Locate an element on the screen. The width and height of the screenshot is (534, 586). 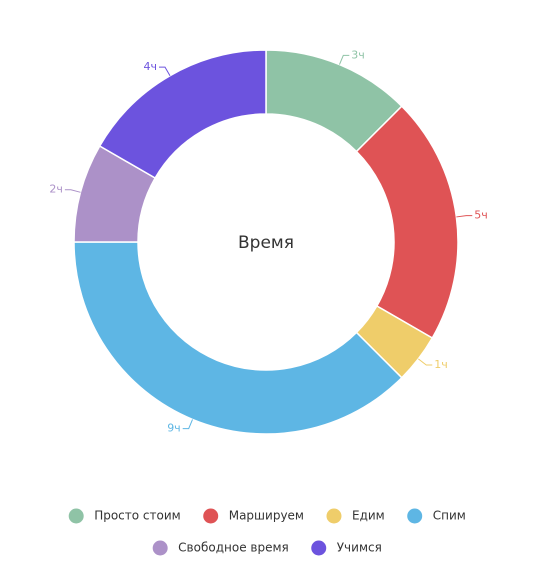
legend-label: Маршируем is located at coordinates (266, 516).